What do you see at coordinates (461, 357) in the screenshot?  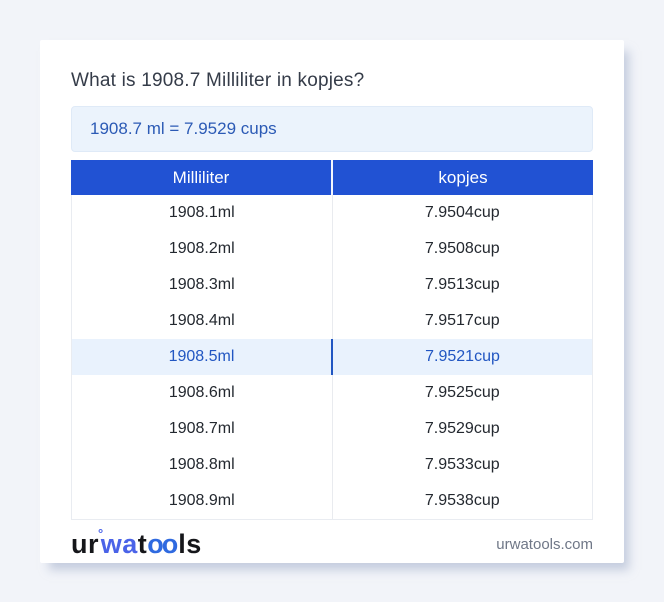 I see `kopjes-value: 7.9521cup` at bounding box center [461, 357].